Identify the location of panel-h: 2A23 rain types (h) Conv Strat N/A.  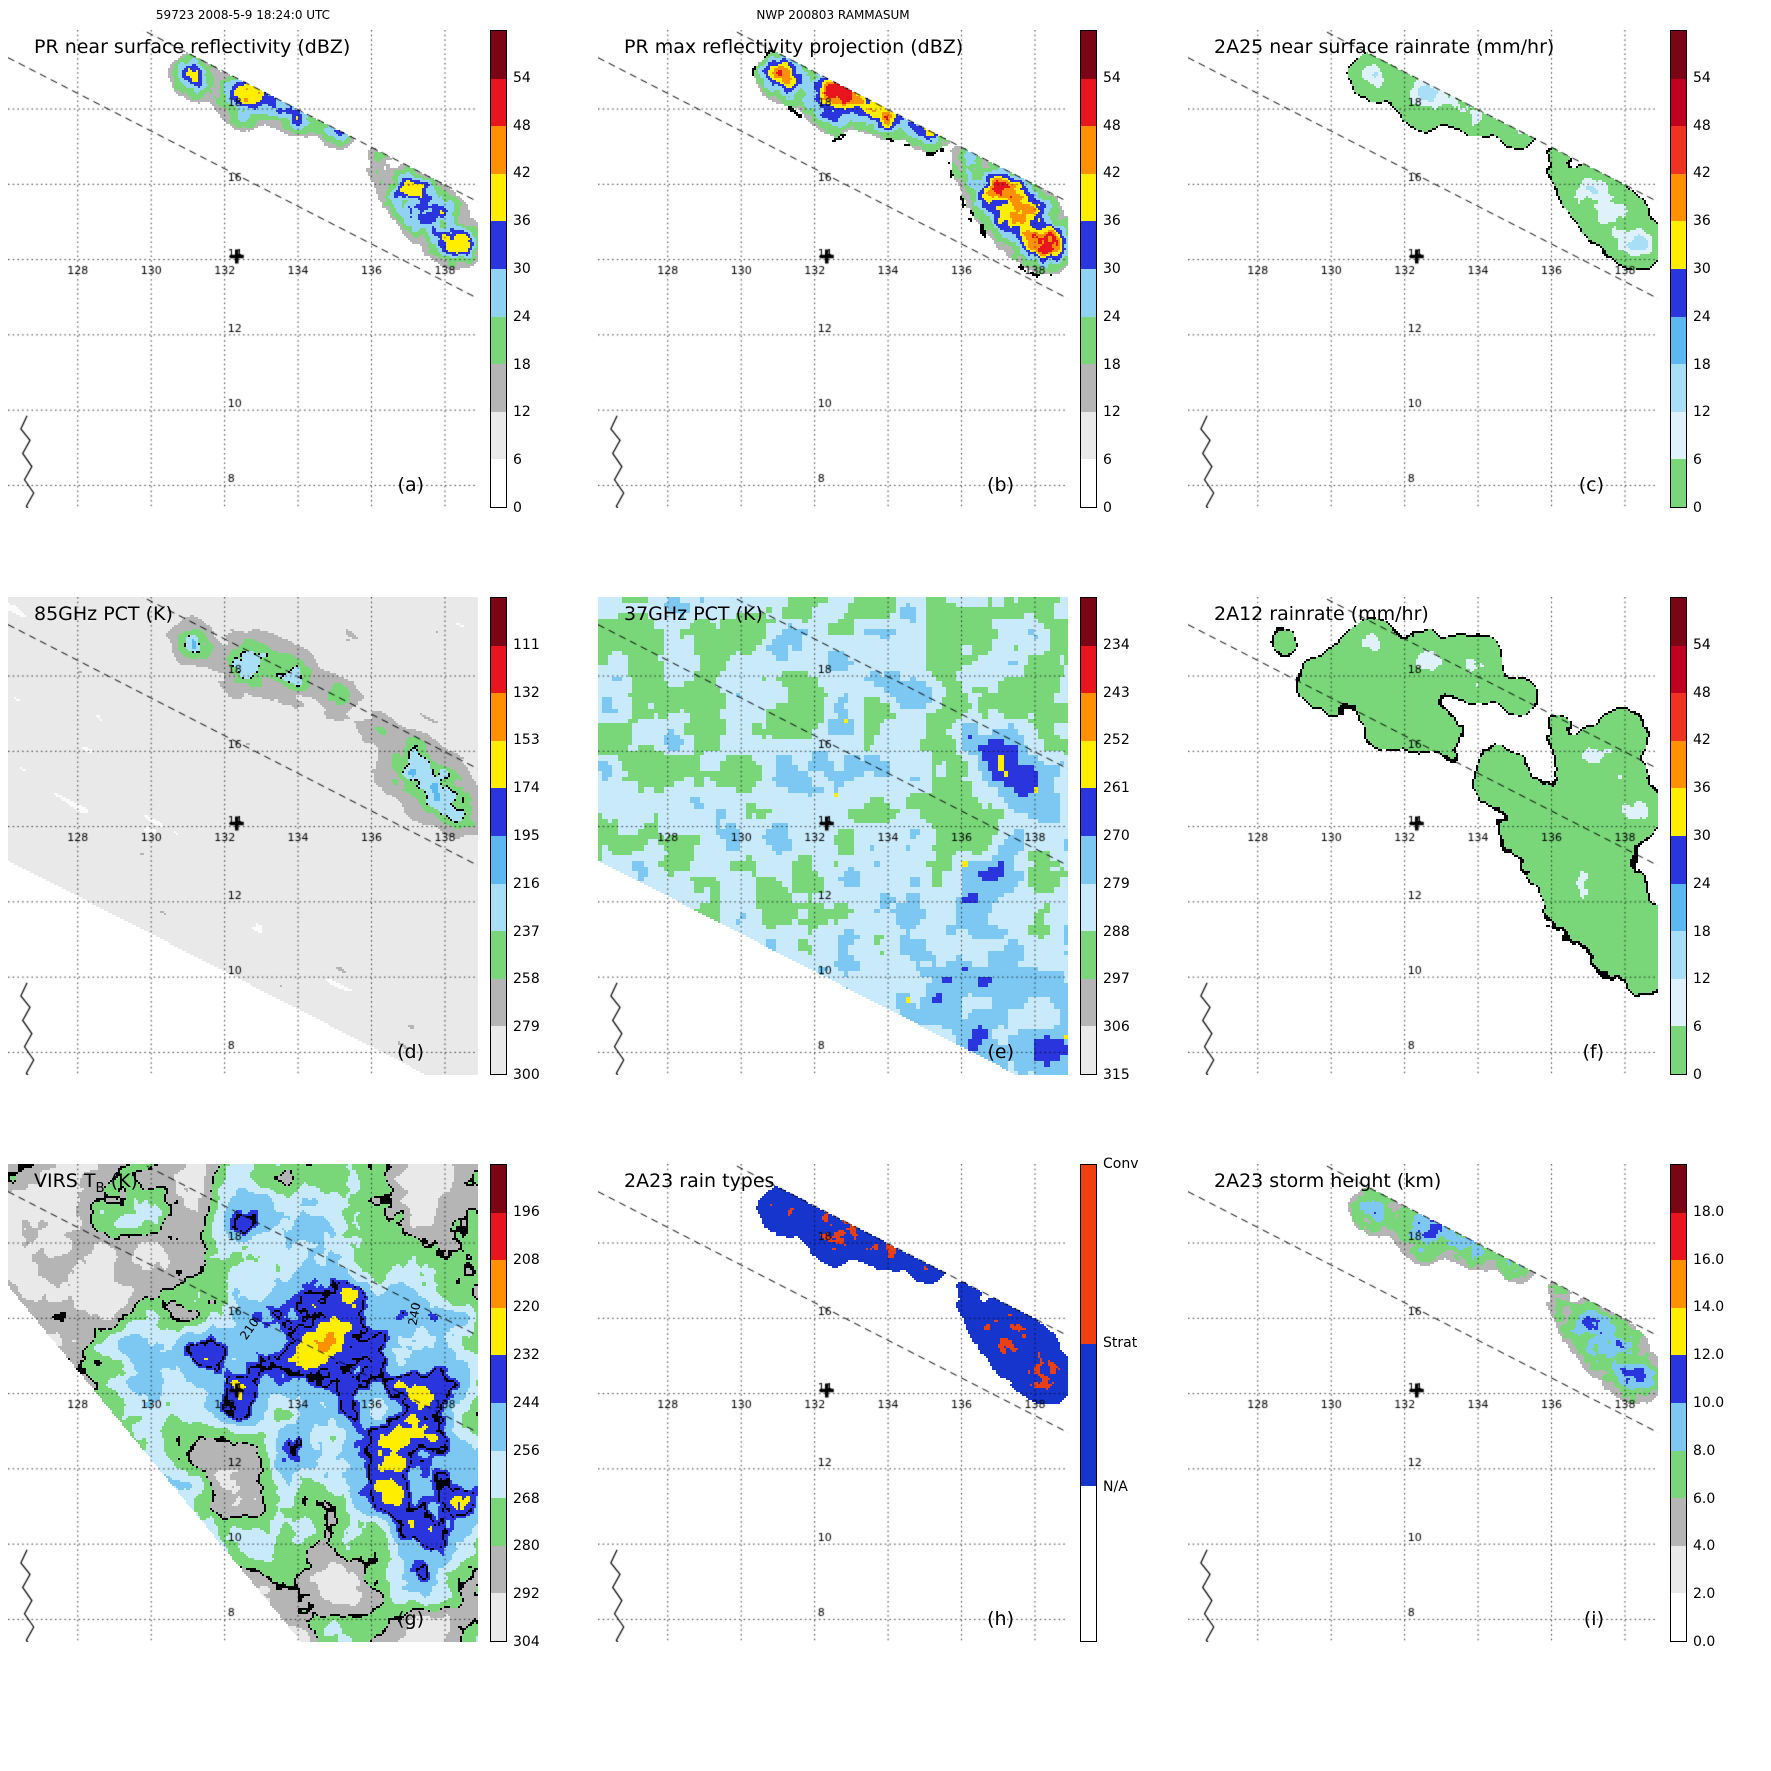
(880, 1399).